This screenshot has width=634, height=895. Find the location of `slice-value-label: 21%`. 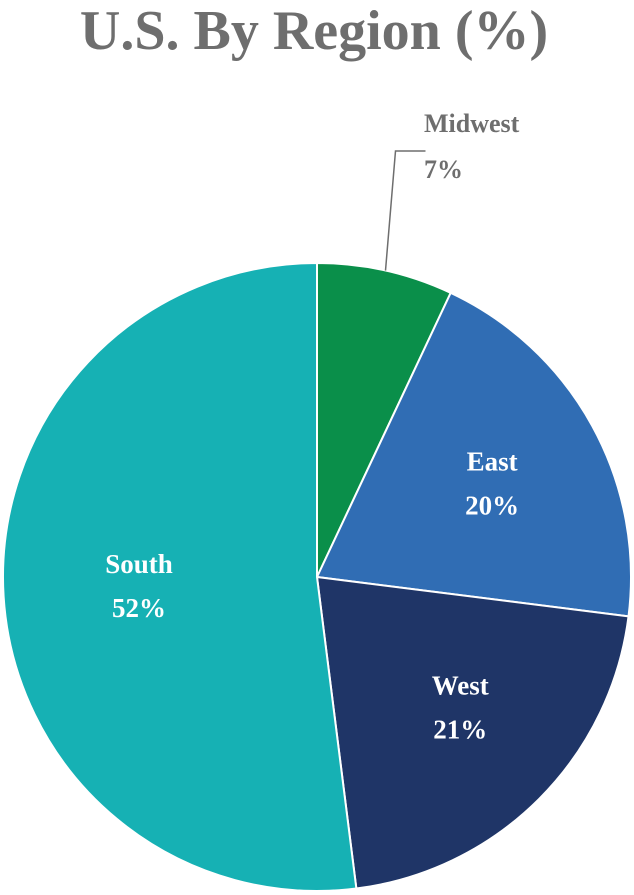

slice-value-label: 21% is located at coordinates (460, 729).